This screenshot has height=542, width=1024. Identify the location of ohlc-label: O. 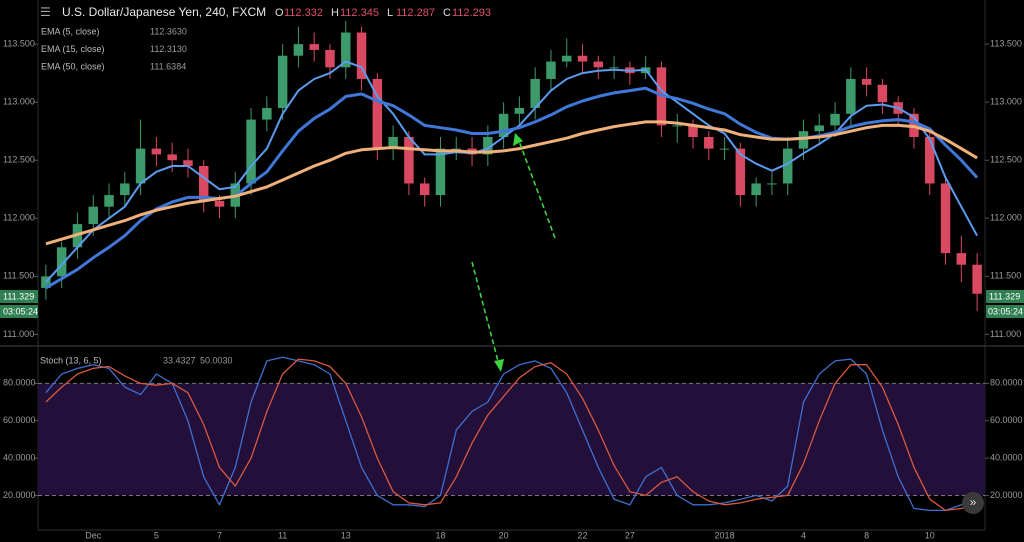
(279, 13).